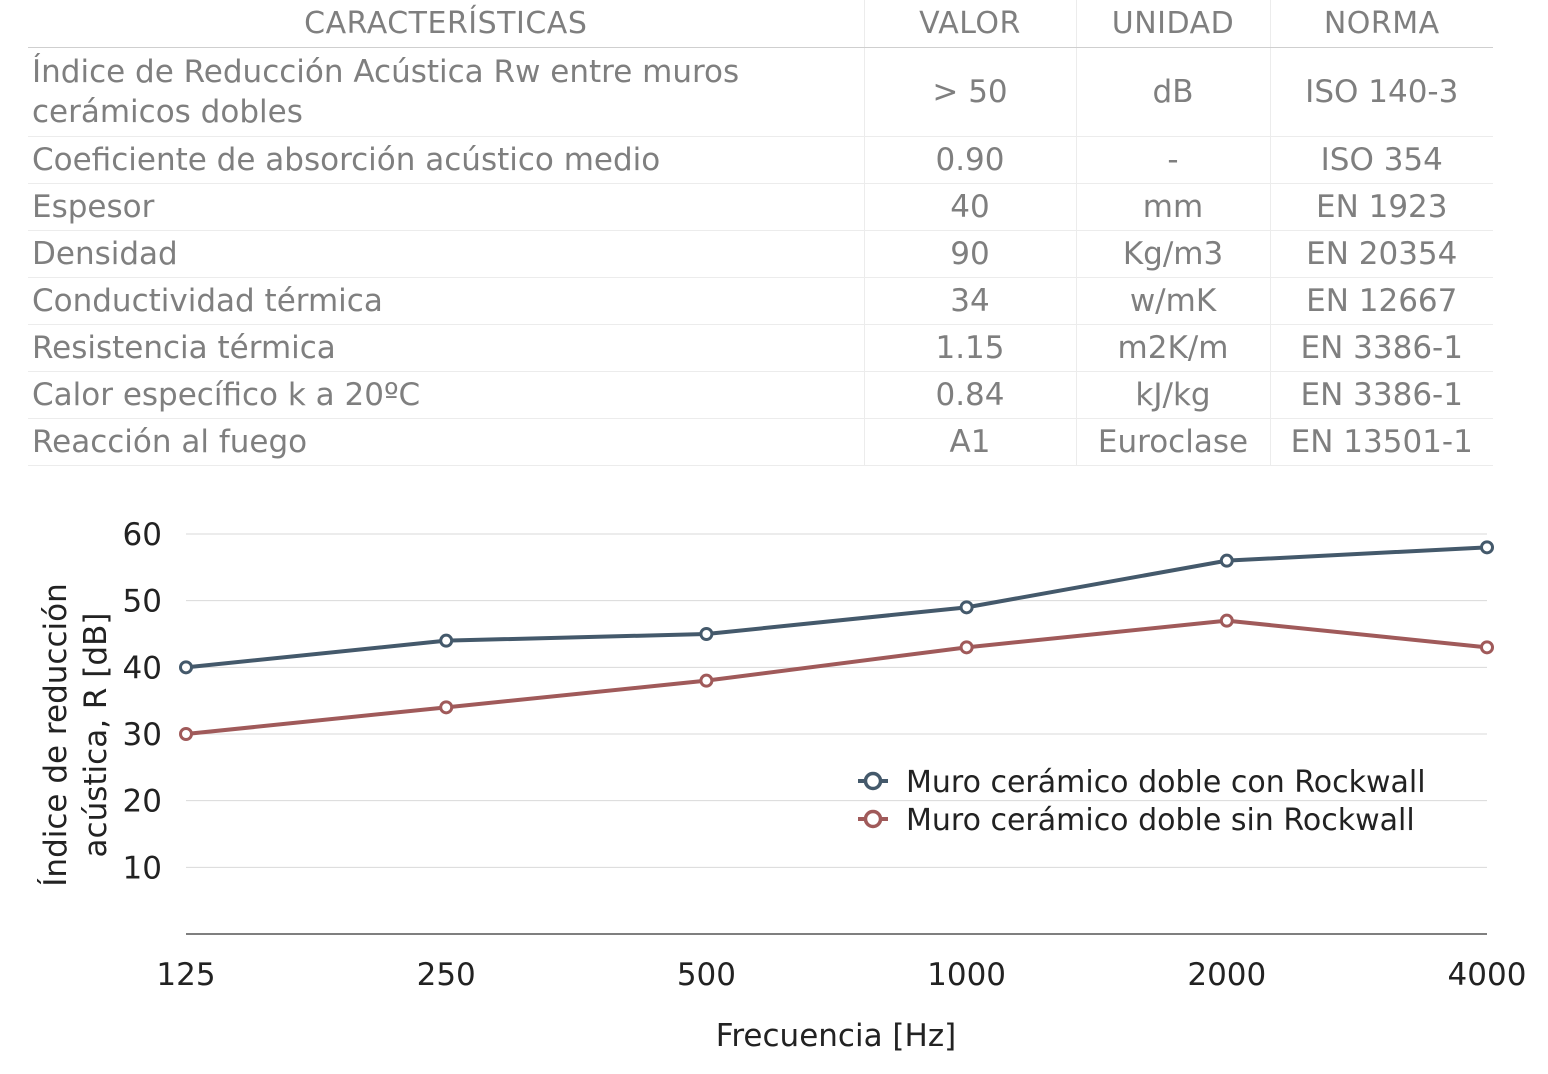  I want to click on y-tick-labels: 10 20 30 40 50 60, so click(142, 701).